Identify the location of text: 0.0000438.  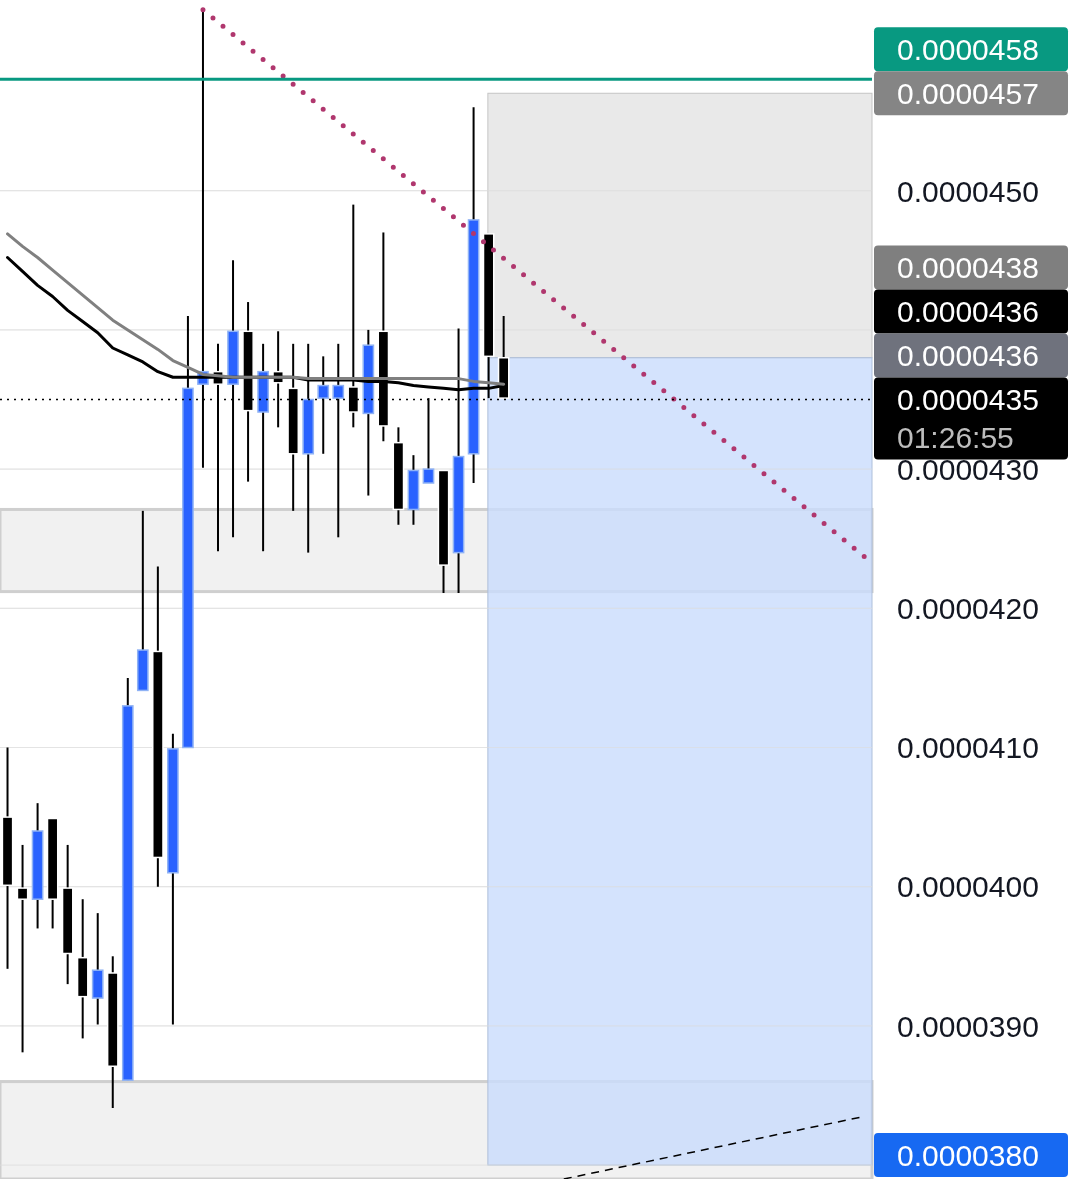
(968, 268).